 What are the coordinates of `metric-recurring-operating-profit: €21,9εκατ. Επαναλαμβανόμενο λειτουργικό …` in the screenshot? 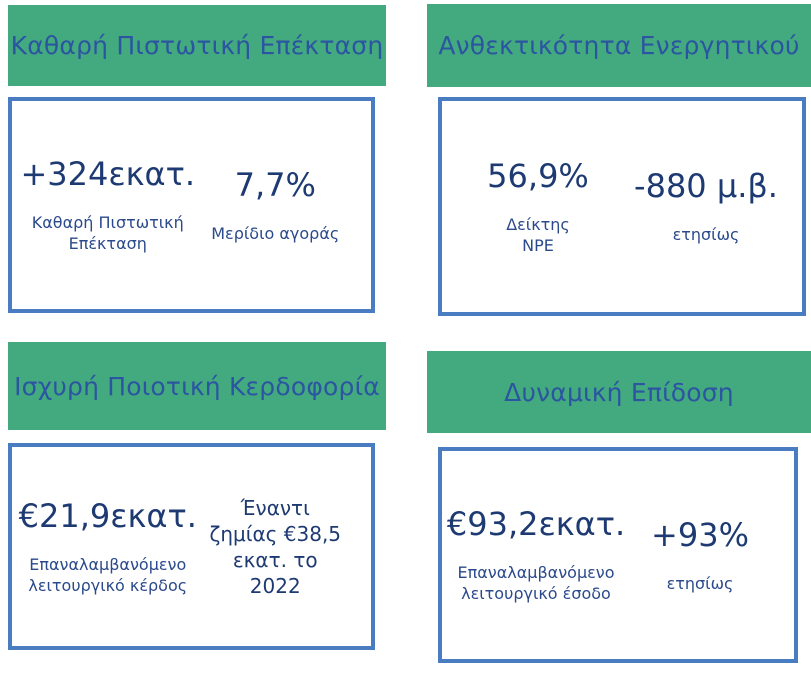 It's located at (108, 547).